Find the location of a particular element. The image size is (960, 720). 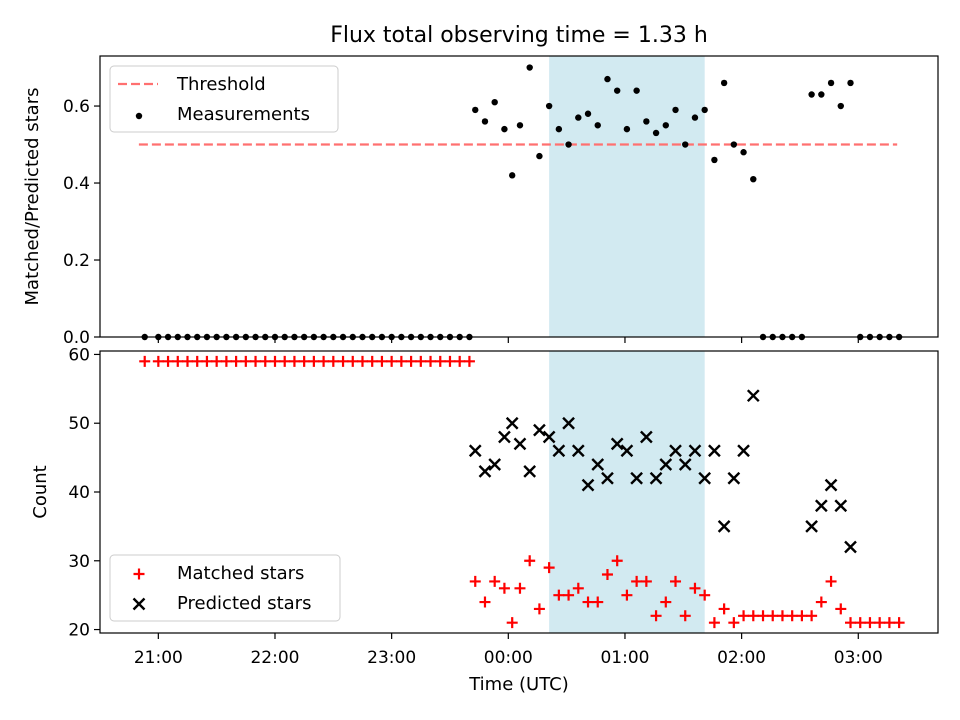

count-y-tick-label: 40 is located at coordinates (79, 493).